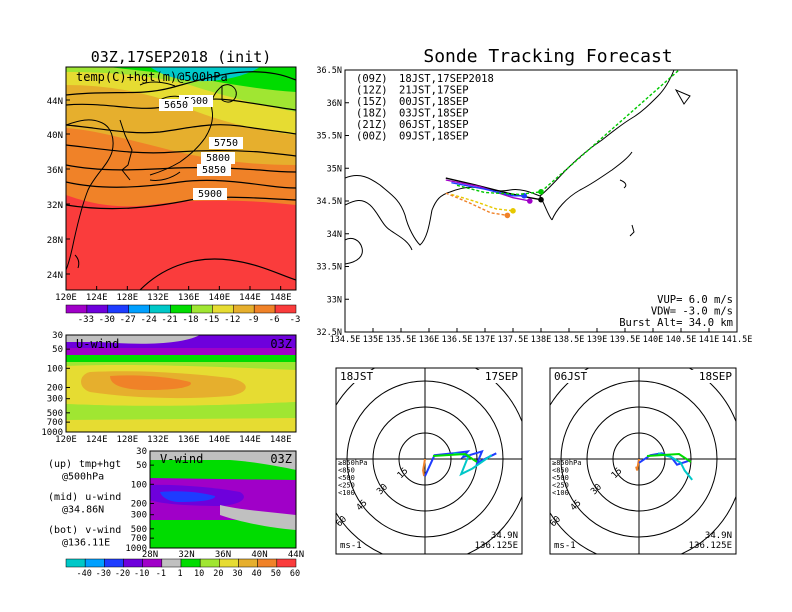  Describe the element at coordinates (141, 466) in the screenshot. I see `pressure-tick-label: 50` at that location.